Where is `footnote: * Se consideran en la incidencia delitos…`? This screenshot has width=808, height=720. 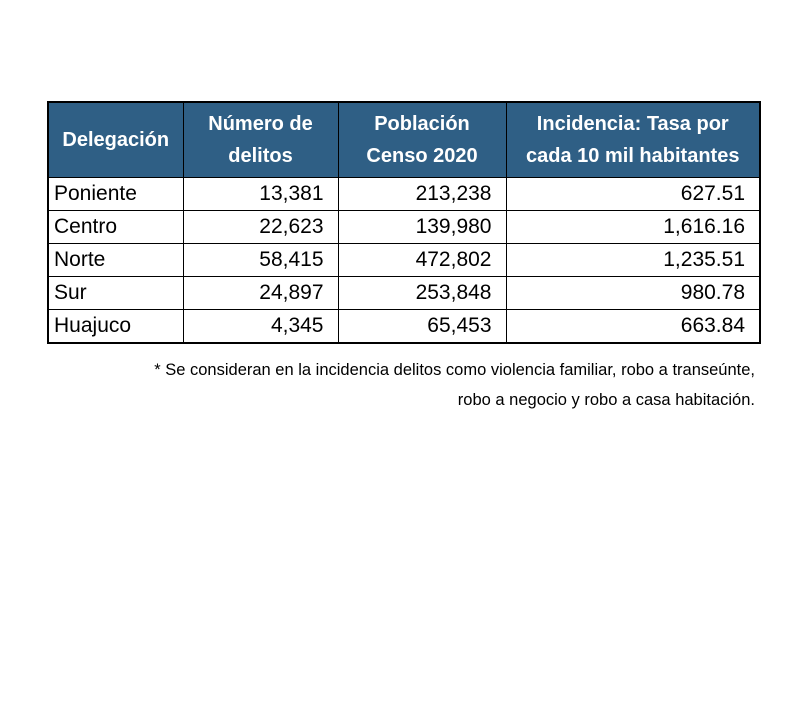
footnote: * Se consideran en la incidencia delitos… is located at coordinates (405, 385).